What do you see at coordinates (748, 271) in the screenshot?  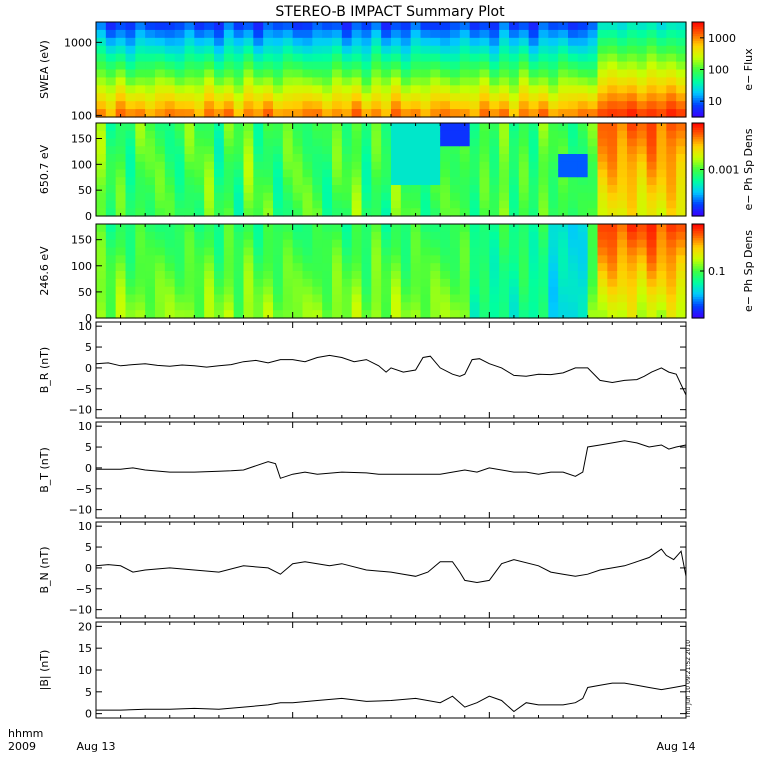 I see `colorbar-label-2: e− Ph Sp Dens` at bounding box center [748, 271].